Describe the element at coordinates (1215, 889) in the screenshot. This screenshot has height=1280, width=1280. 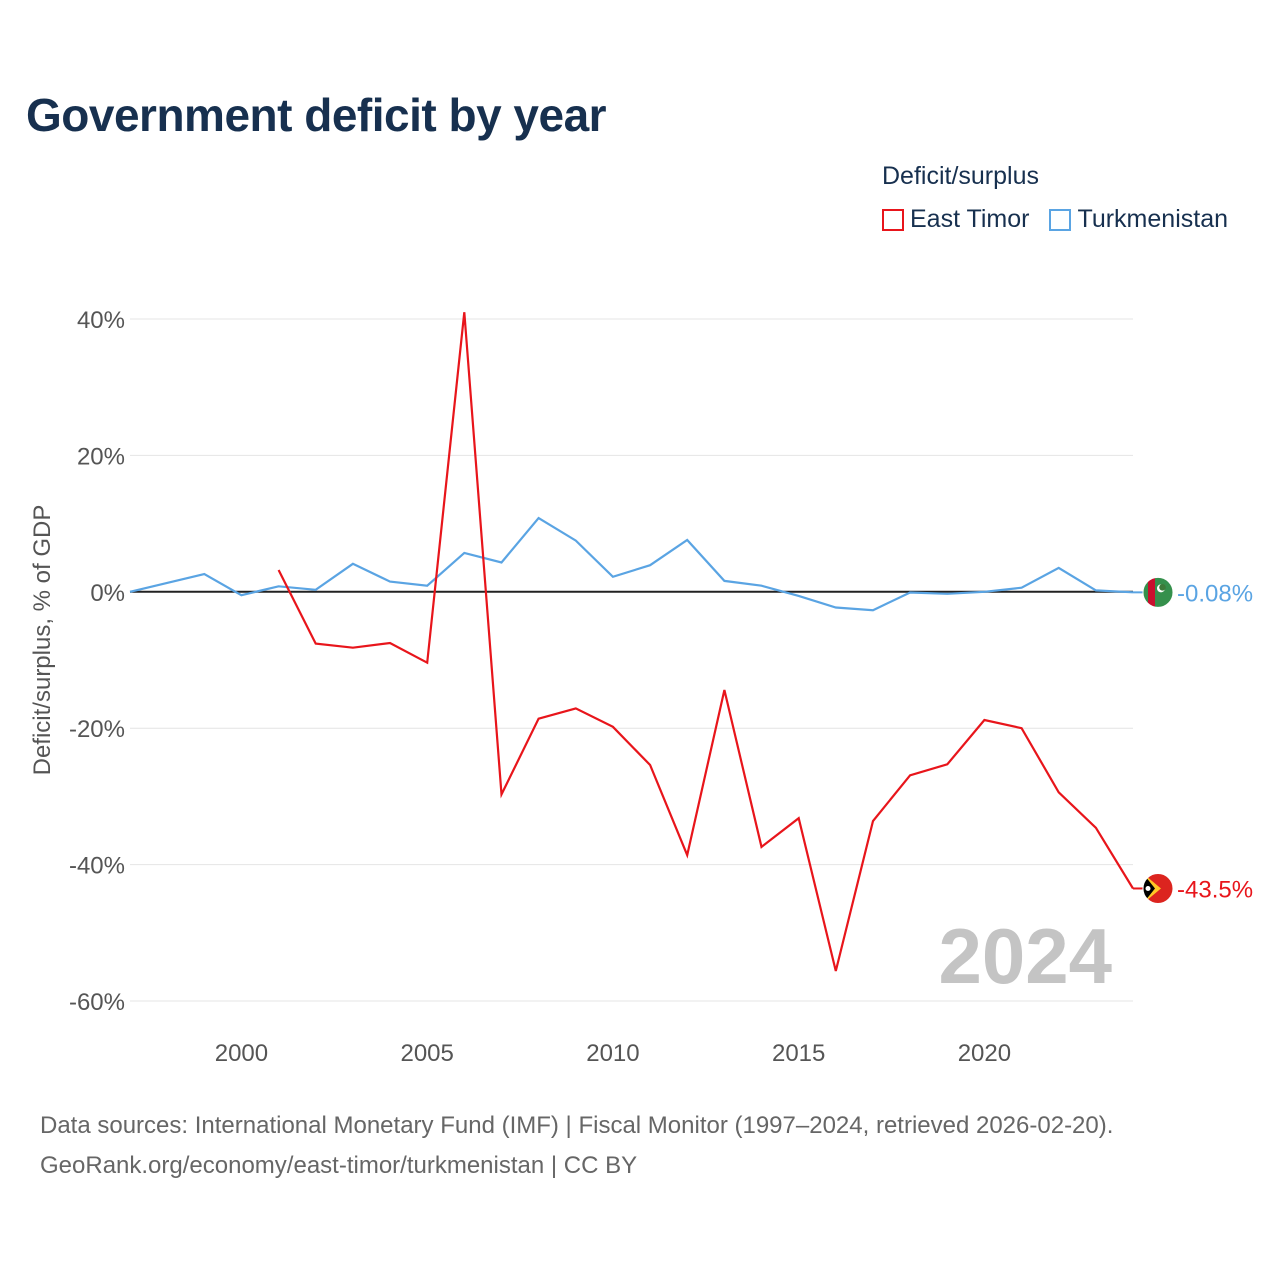
I see `end-value-label: -43.5%` at that location.